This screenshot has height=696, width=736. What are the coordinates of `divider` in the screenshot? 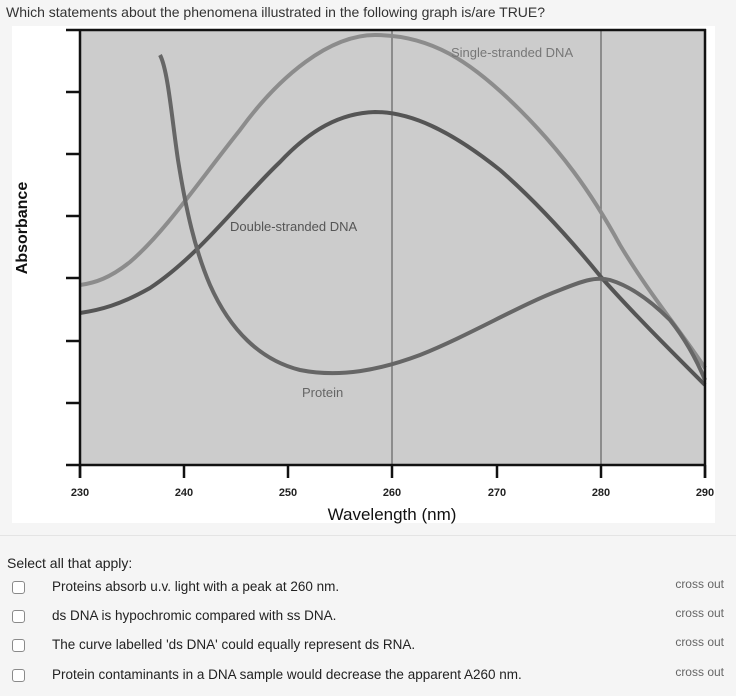 It's located at (368, 535).